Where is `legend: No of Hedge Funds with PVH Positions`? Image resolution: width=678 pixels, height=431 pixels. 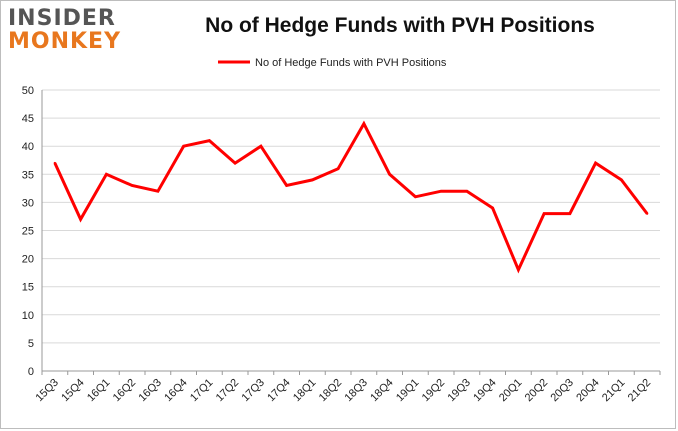 legend: No of Hedge Funds with PVH Positions is located at coordinates (332, 63).